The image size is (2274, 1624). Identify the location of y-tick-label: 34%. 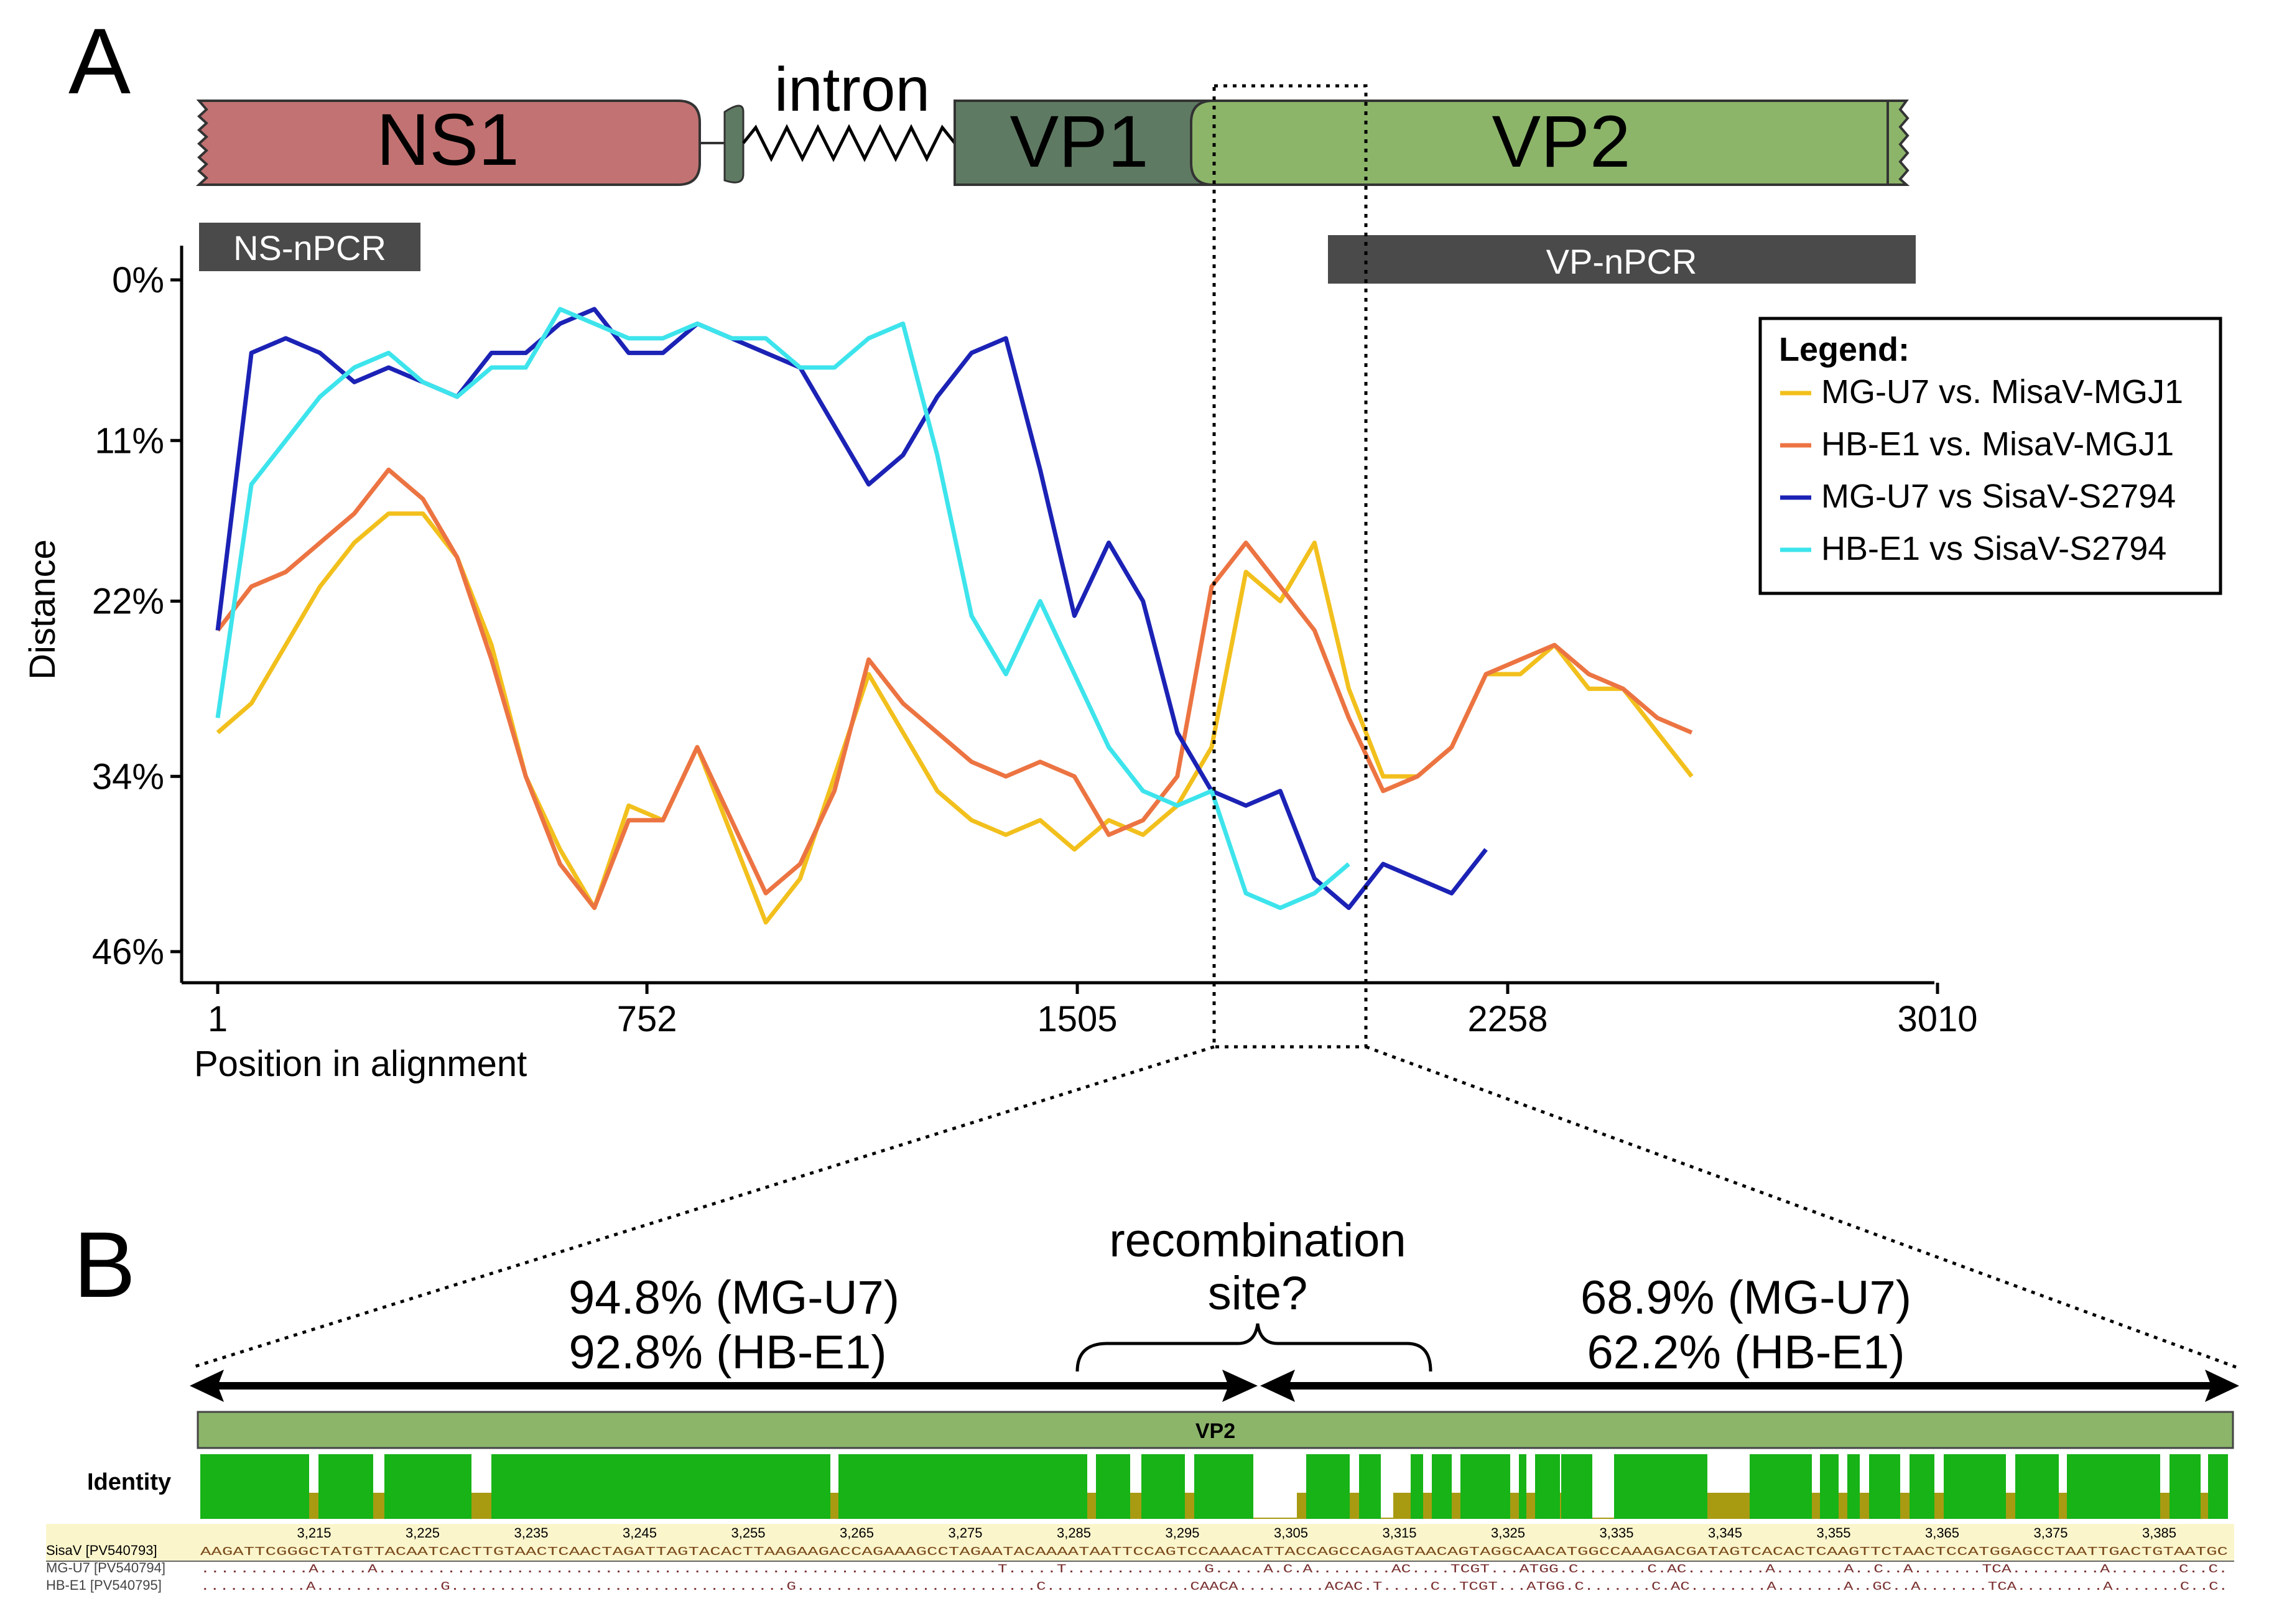
(128, 776).